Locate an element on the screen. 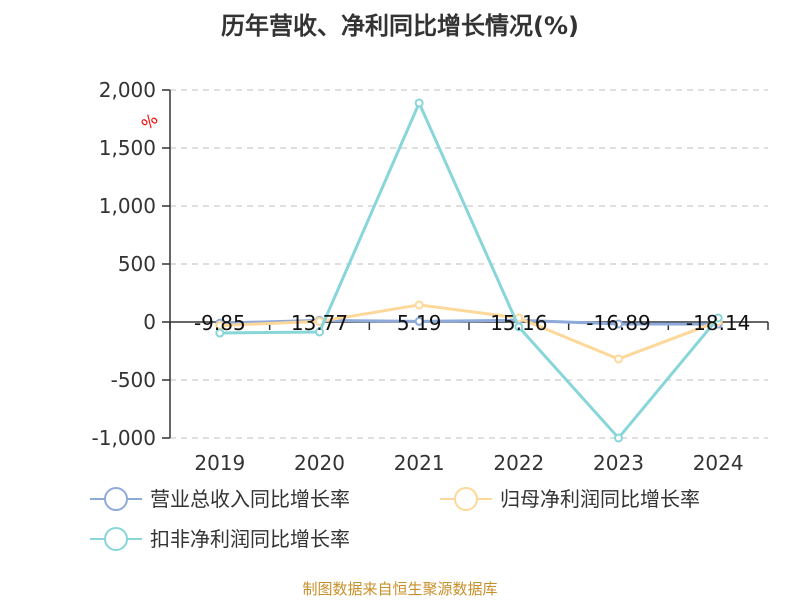  legend-label: 扣非净利润同比增长率 is located at coordinates (250, 539).